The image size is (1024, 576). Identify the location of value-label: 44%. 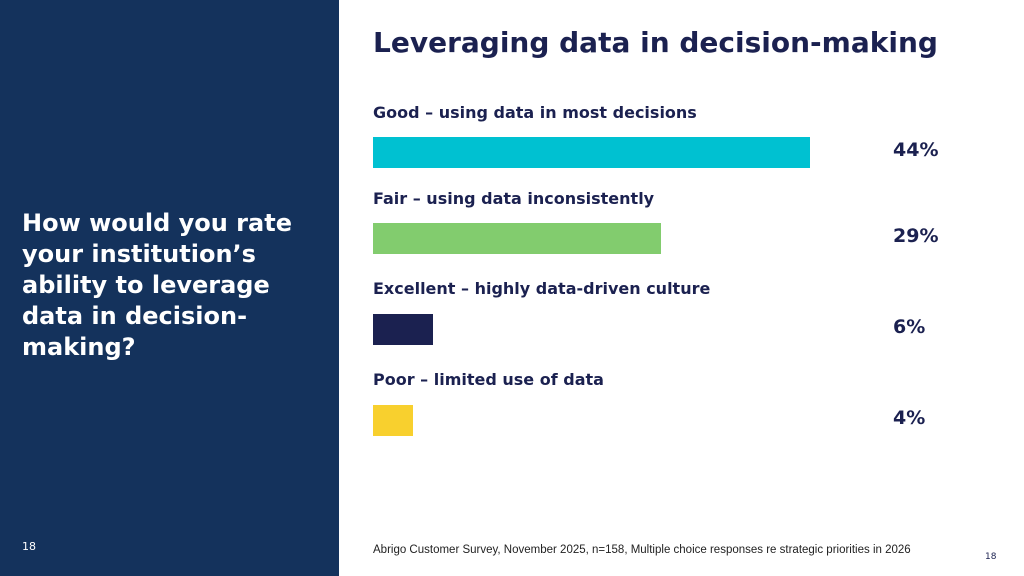
(916, 150).